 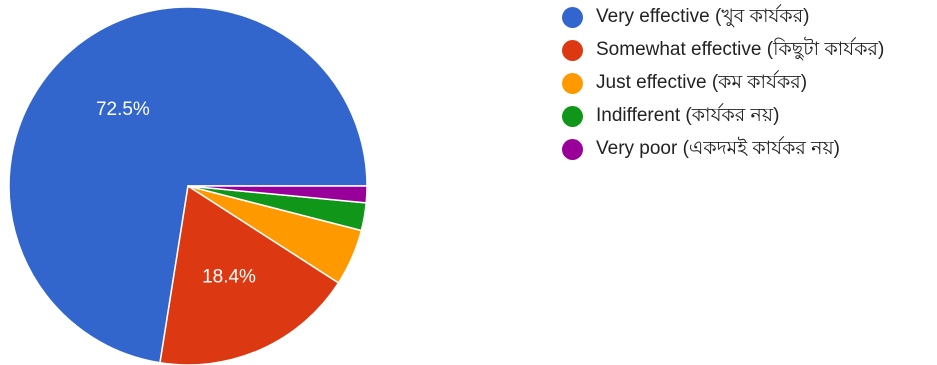 What do you see at coordinates (740, 49) in the screenshot?
I see `legend-label-somewhat-effective: Somewhat effective (কিছুটা কার্যকর)` at bounding box center [740, 49].